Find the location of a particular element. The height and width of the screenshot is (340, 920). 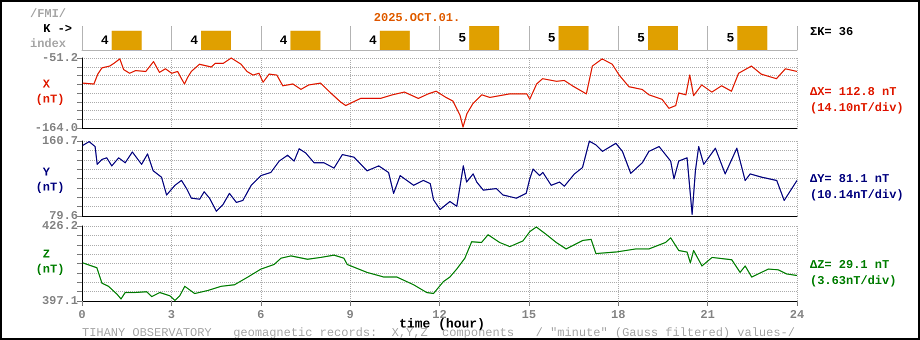

y-tick-label: 397.1 is located at coordinates (60, 301).